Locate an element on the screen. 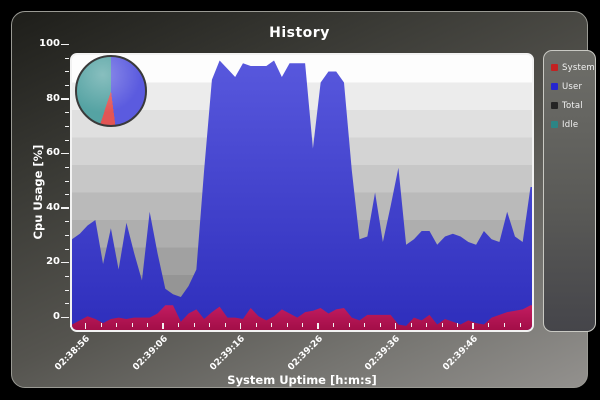  y-tick-label: 40 is located at coordinates (53, 207).